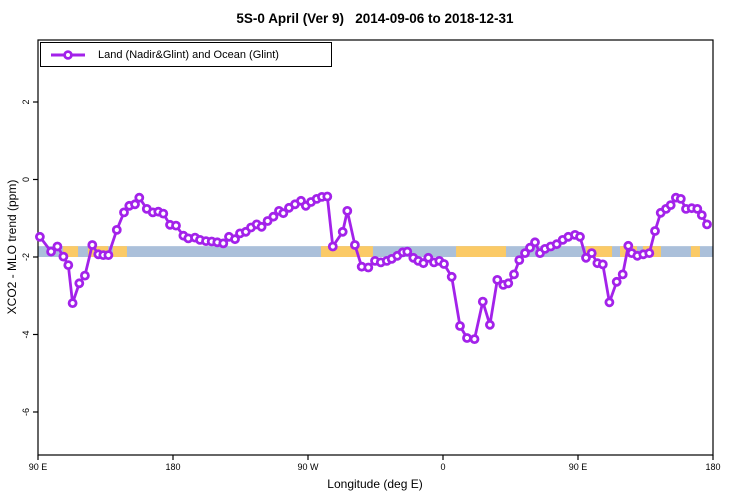  What do you see at coordinates (26, 412) in the screenshot?
I see `y-tick-label: -6` at bounding box center [26, 412].